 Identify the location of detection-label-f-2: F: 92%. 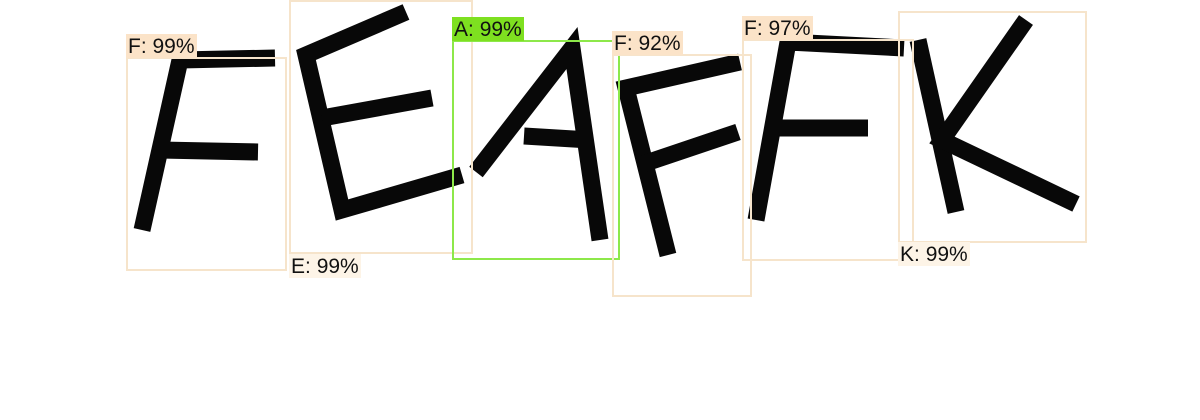
(647, 43).